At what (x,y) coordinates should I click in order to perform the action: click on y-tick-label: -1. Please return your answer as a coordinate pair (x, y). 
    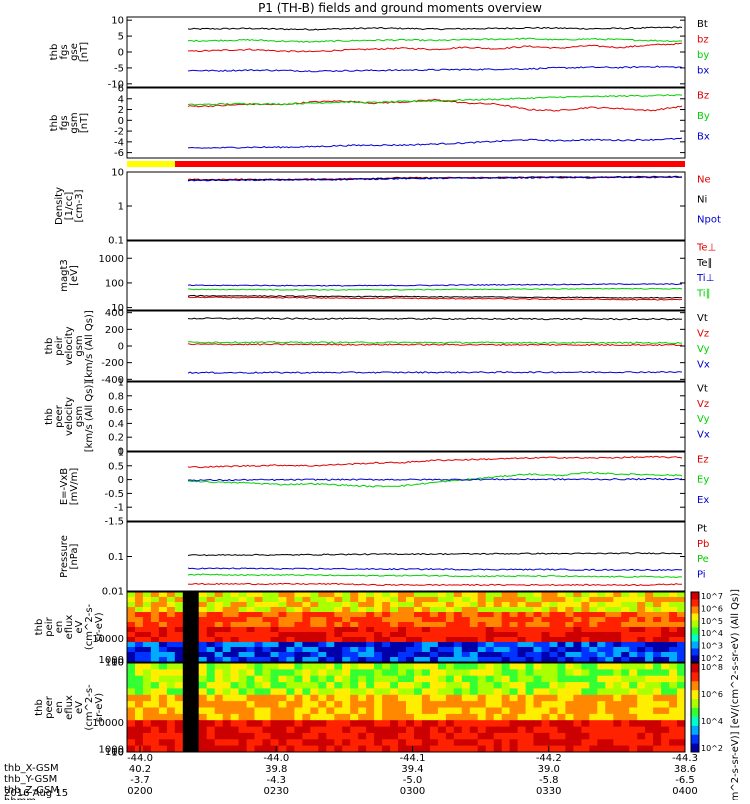
    Looking at the image, I should click on (119, 508).